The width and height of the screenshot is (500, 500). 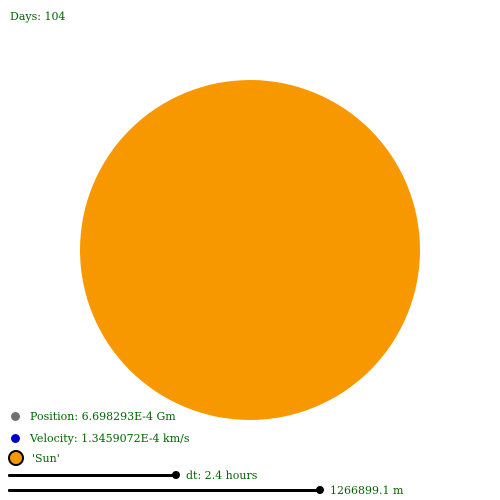 I want to click on dt-slider-handle, so click(x=176, y=475).